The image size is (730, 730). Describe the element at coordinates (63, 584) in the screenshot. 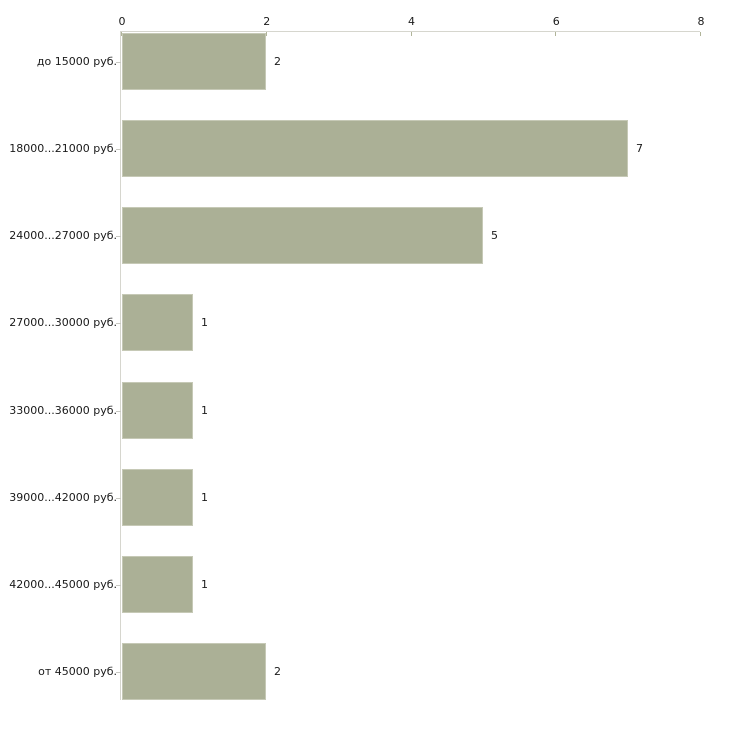

I see `category-label: 42000...45000 руб.` at that location.